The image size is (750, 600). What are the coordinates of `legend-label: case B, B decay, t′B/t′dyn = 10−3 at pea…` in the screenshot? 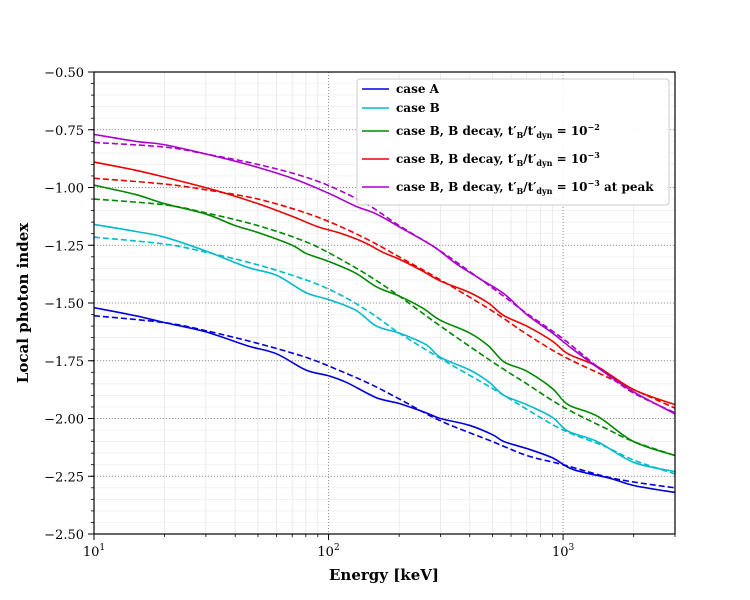 It's located at (525, 187).